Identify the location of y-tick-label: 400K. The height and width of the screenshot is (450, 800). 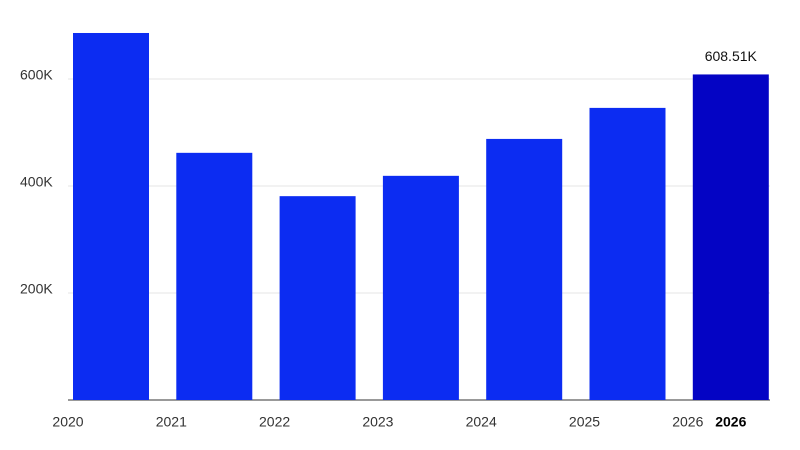
(36, 182).